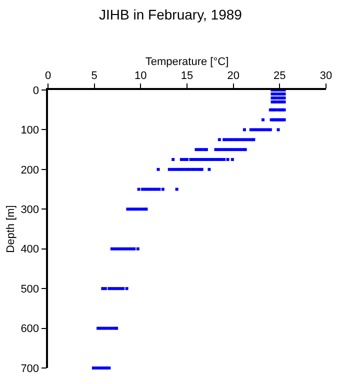 Image resolution: width=341 pixels, height=384 pixels. What do you see at coordinates (48, 76) in the screenshot?
I see `x-tick-label: 0` at bounding box center [48, 76].